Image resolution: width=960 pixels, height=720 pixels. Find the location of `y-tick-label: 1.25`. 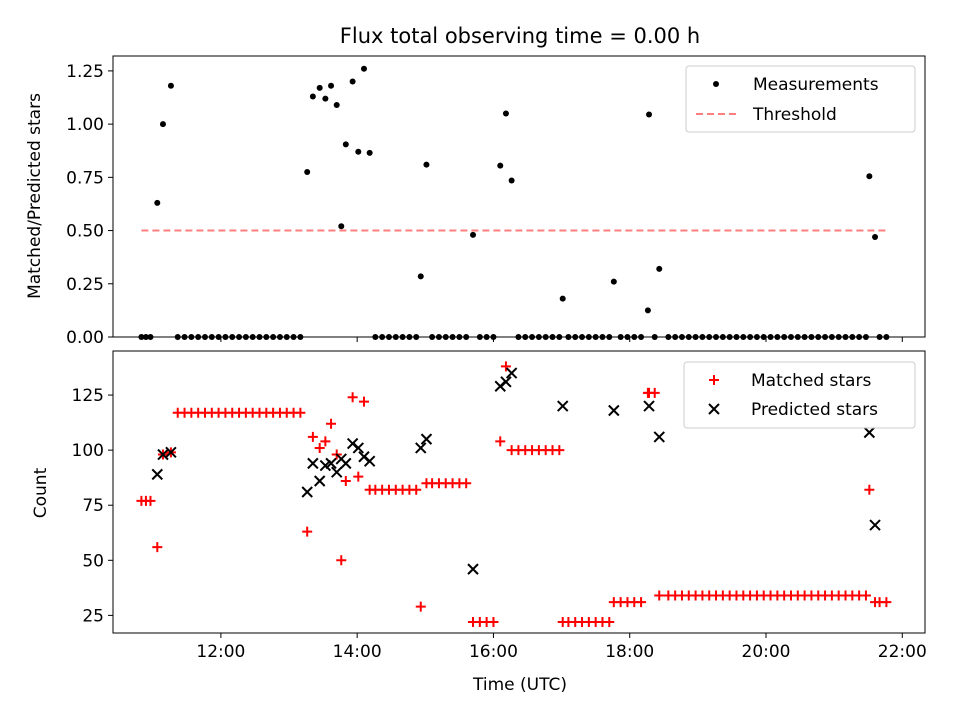

y-tick-label: 1.25 is located at coordinates (85, 72).